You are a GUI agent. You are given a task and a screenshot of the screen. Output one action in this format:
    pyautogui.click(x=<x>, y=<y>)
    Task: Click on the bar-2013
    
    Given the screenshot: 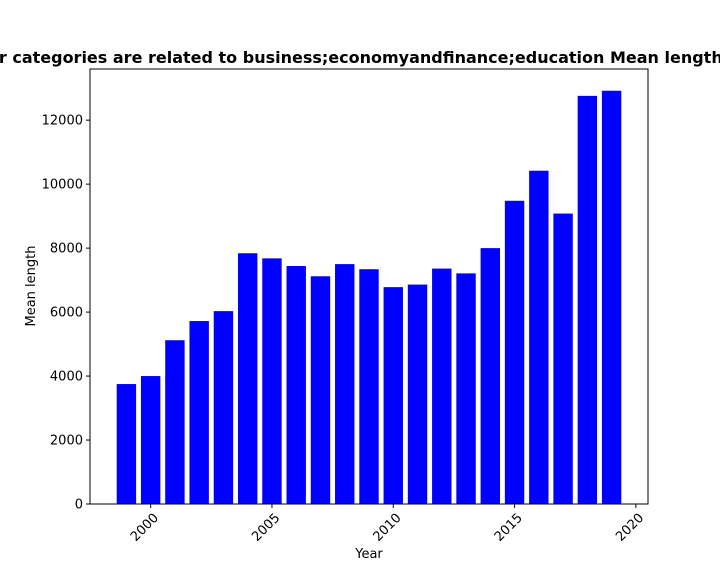 What is the action you would take?
    pyautogui.click(x=466, y=388)
    